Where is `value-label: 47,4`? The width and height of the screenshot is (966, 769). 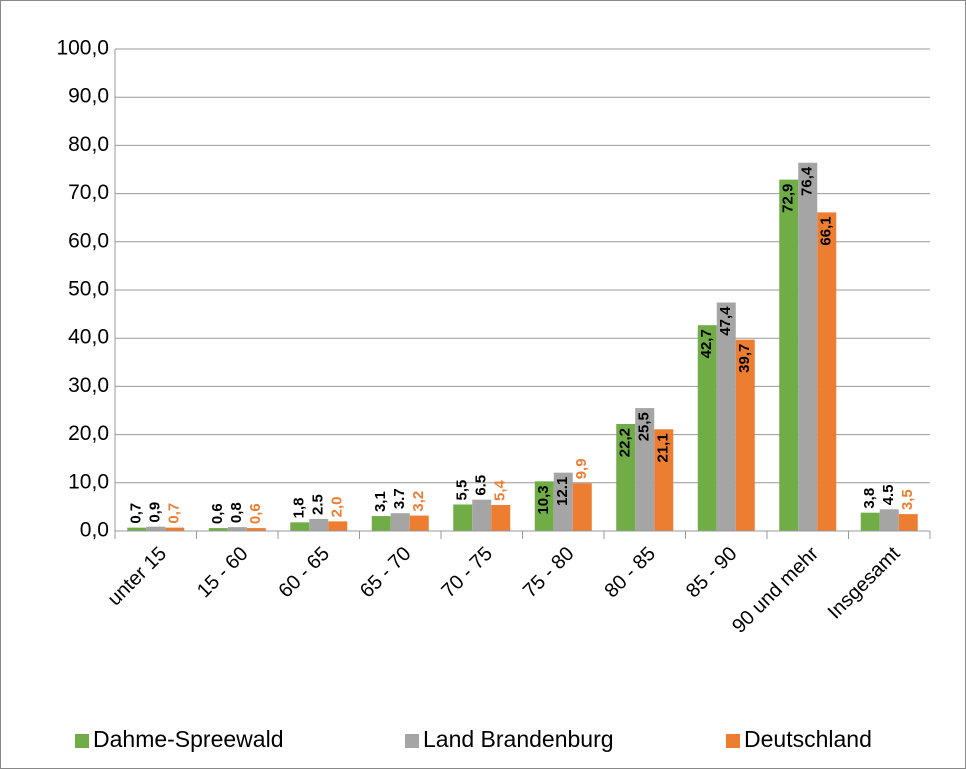 value-label: 47,4 is located at coordinates (725, 321).